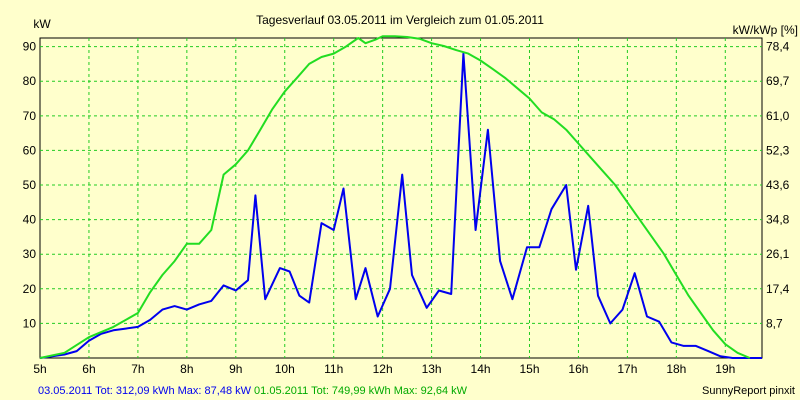  Describe the element at coordinates (145, 391) in the screenshot. I see `footer-series-1-summary: 03.05.2011 Tot: 312,09 kWh Max: 87,48 kW` at that location.